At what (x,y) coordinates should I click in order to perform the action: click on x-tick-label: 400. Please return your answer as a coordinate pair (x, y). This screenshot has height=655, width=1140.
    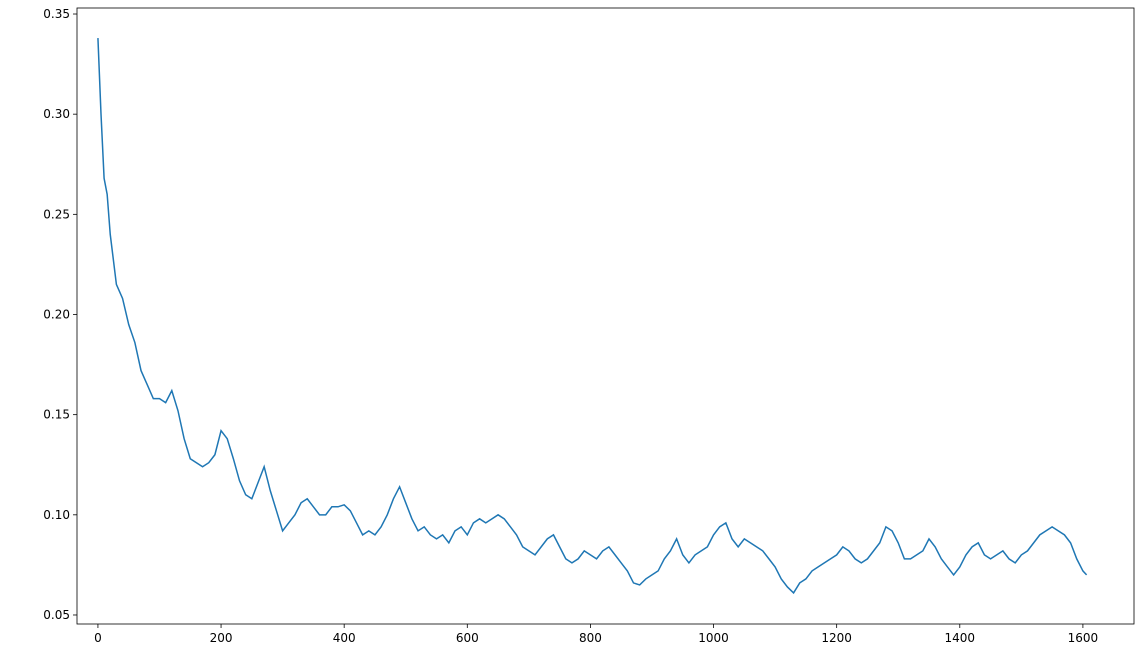
    Looking at the image, I should click on (344, 638).